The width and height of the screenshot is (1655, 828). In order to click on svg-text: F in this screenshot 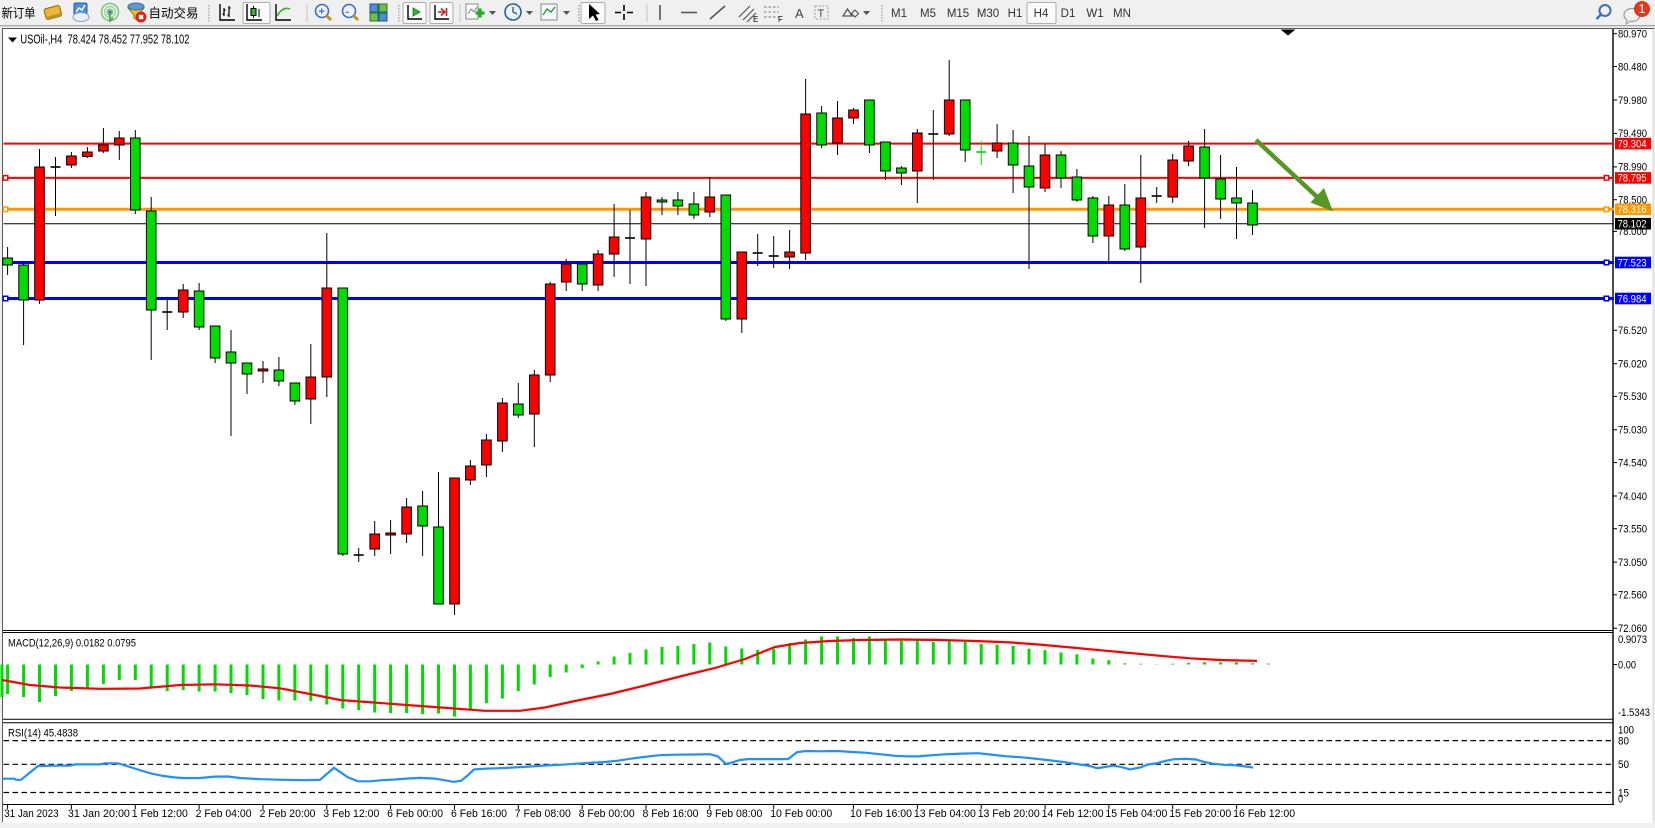, I will do `click(780, 19)`.